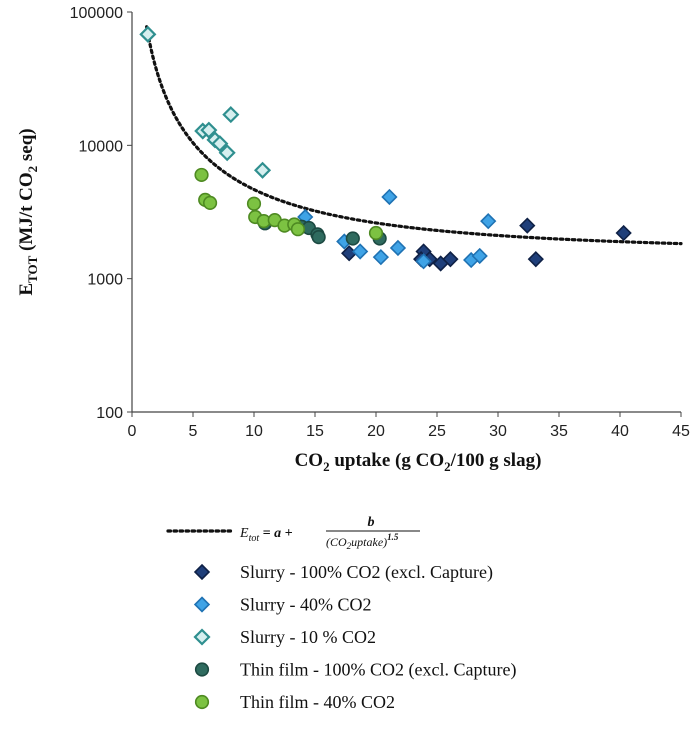 This screenshot has width=692, height=733. I want to click on legend-item: Thin film - 40% CO2, so click(294, 702).